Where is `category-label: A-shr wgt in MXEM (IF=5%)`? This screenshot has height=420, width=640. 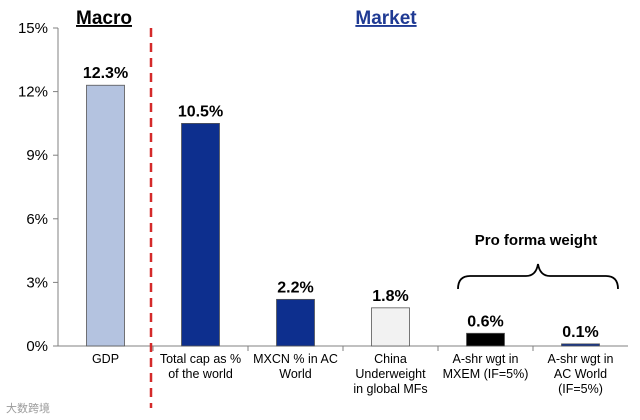
category-label: A-shr wgt in MXEM (IF=5%) is located at coordinates (486, 366).